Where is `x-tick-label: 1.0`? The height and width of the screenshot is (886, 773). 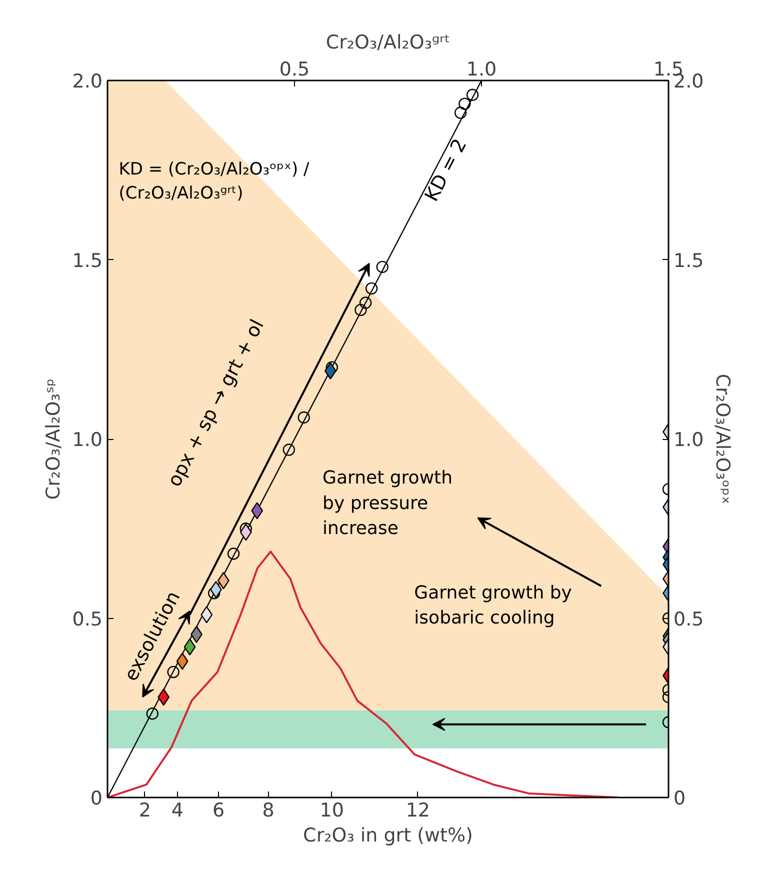
x-tick-label: 1.0 is located at coordinates (481, 69).